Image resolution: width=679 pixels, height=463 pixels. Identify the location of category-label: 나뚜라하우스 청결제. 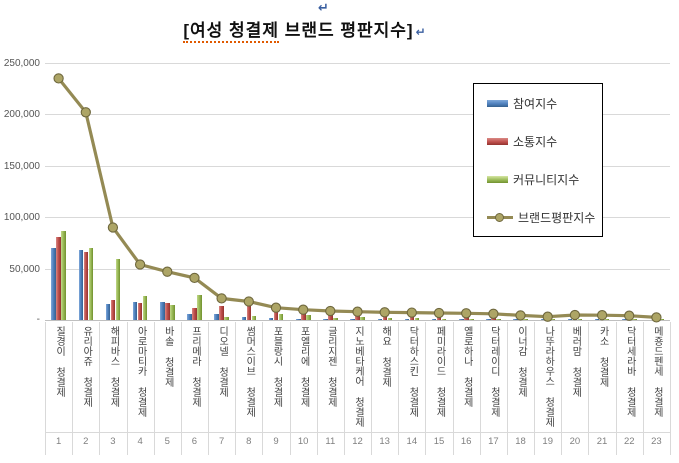
(547, 378).